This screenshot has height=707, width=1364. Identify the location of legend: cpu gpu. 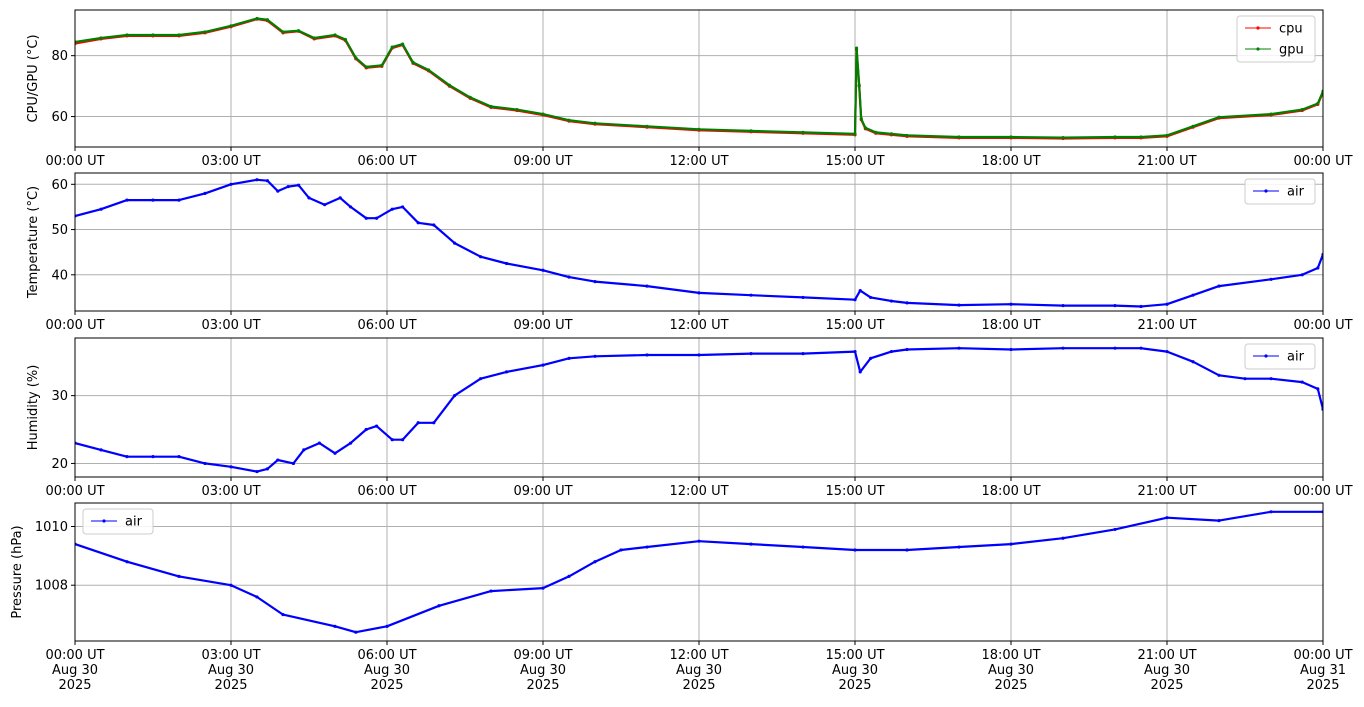
(1276, 39).